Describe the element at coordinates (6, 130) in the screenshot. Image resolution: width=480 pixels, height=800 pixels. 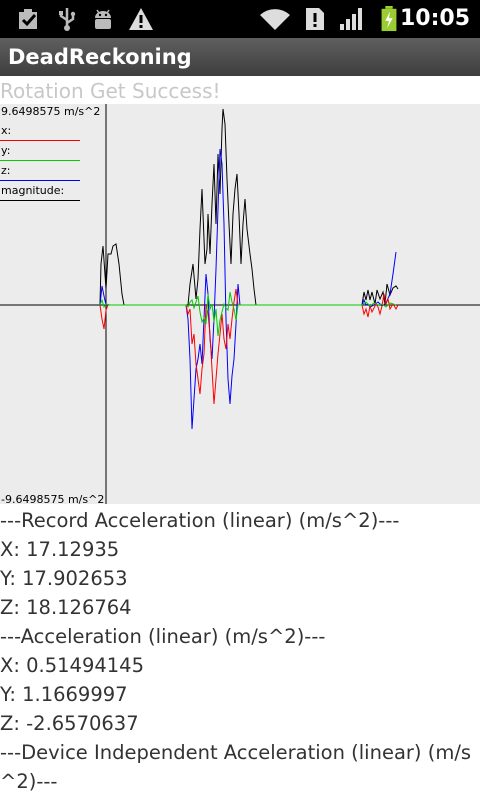
I see `legend-x-label: x:` at that location.